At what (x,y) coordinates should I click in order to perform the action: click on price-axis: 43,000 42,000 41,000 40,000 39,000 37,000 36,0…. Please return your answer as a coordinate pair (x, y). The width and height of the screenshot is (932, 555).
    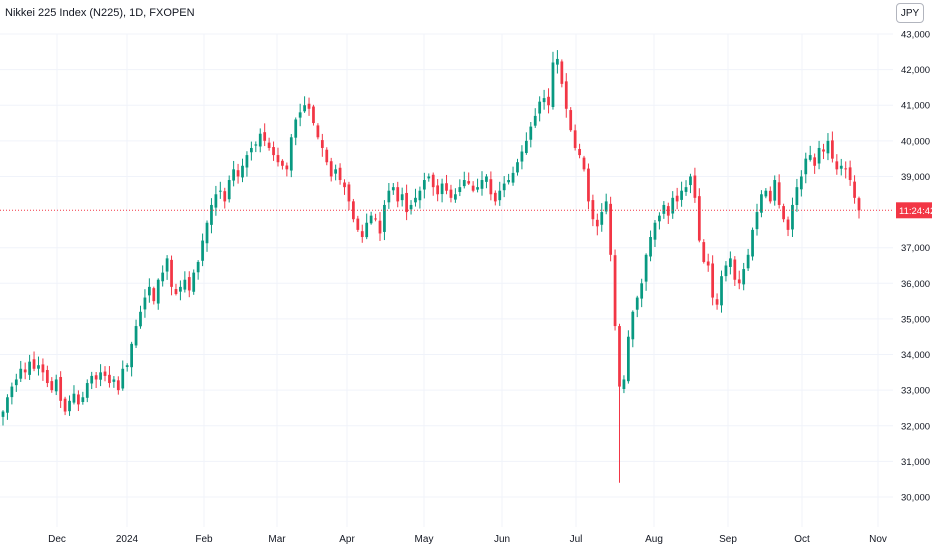
    Looking at the image, I should click on (915, 267).